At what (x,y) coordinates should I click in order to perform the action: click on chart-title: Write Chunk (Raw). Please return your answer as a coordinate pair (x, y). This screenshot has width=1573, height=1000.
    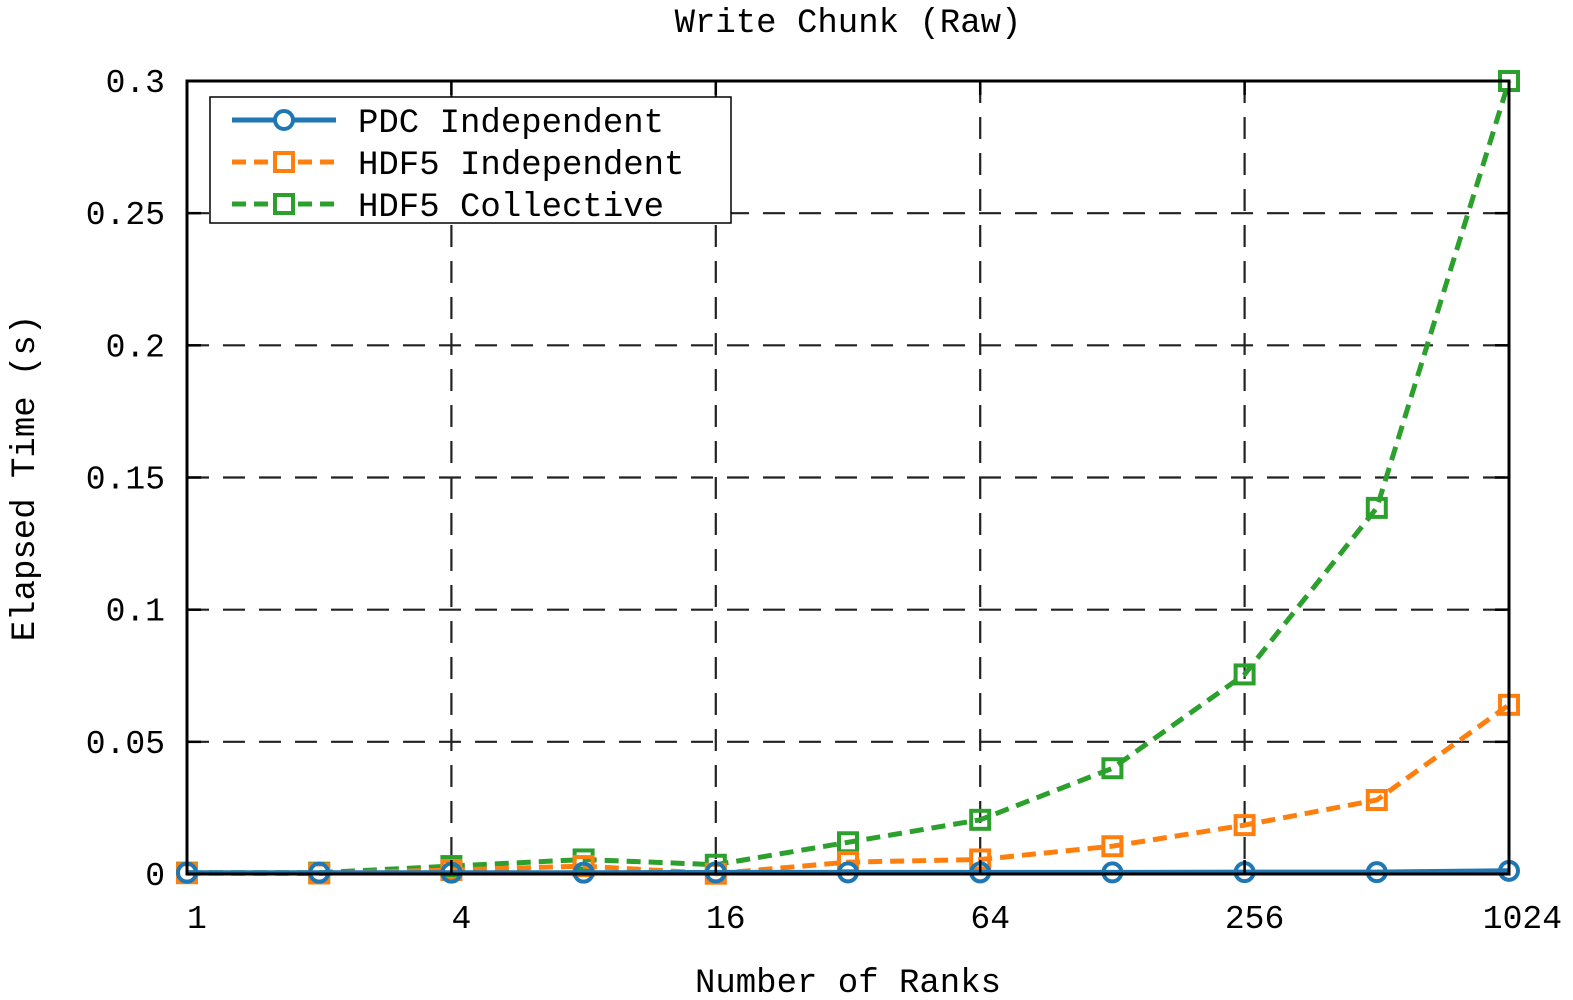
    Looking at the image, I should click on (848, 24).